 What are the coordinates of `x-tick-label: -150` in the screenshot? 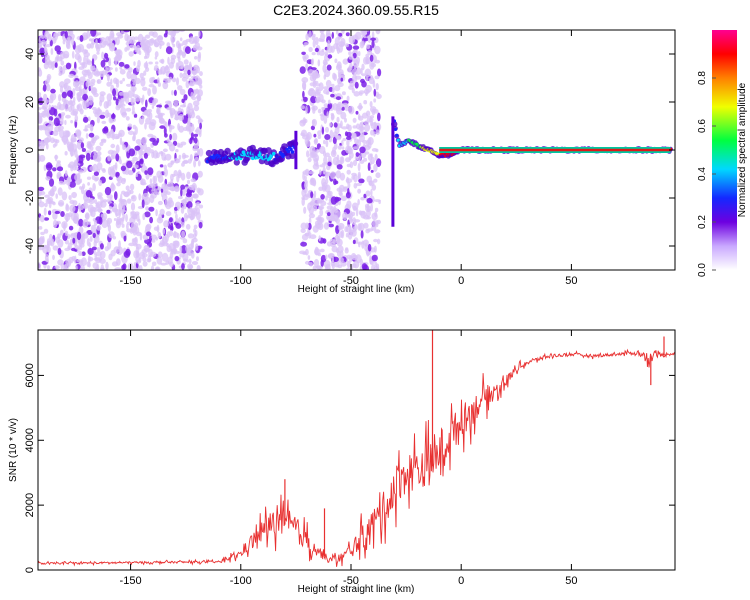 It's located at (131, 581).